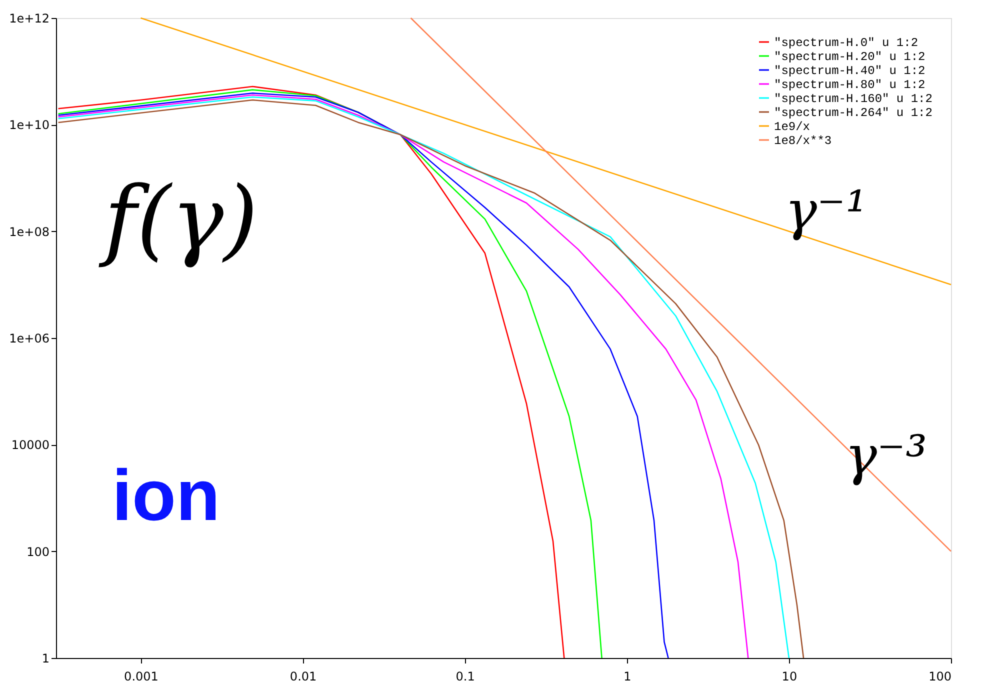 Image resolution: width=995 pixels, height=694 pixels. I want to click on y-tick-label: 10000, so click(30, 445).